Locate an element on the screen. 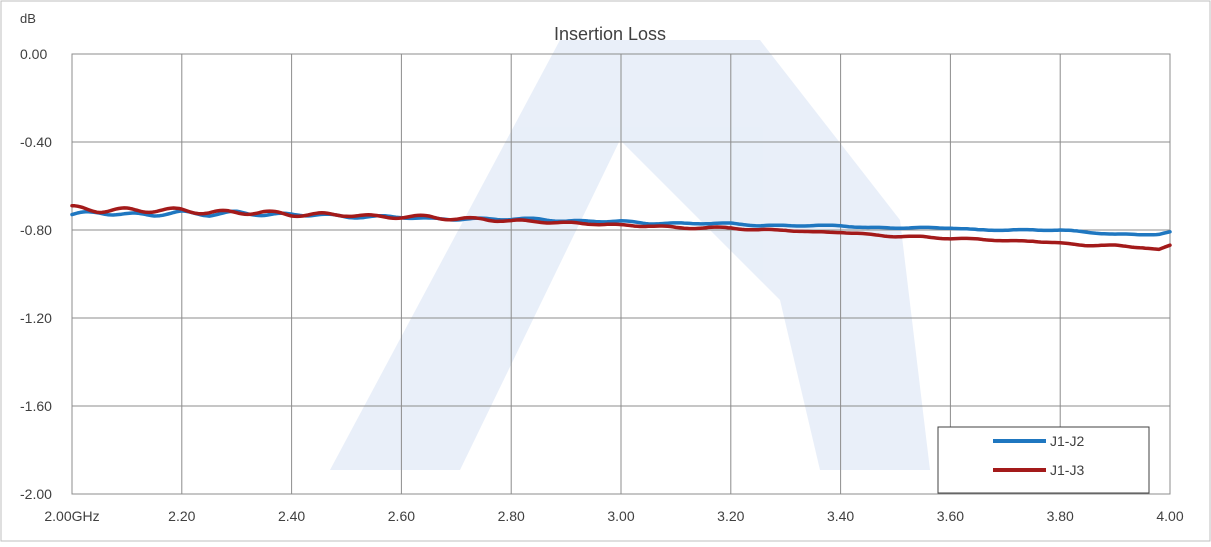  y-tick-label: 0.00 is located at coordinates (33, 54).